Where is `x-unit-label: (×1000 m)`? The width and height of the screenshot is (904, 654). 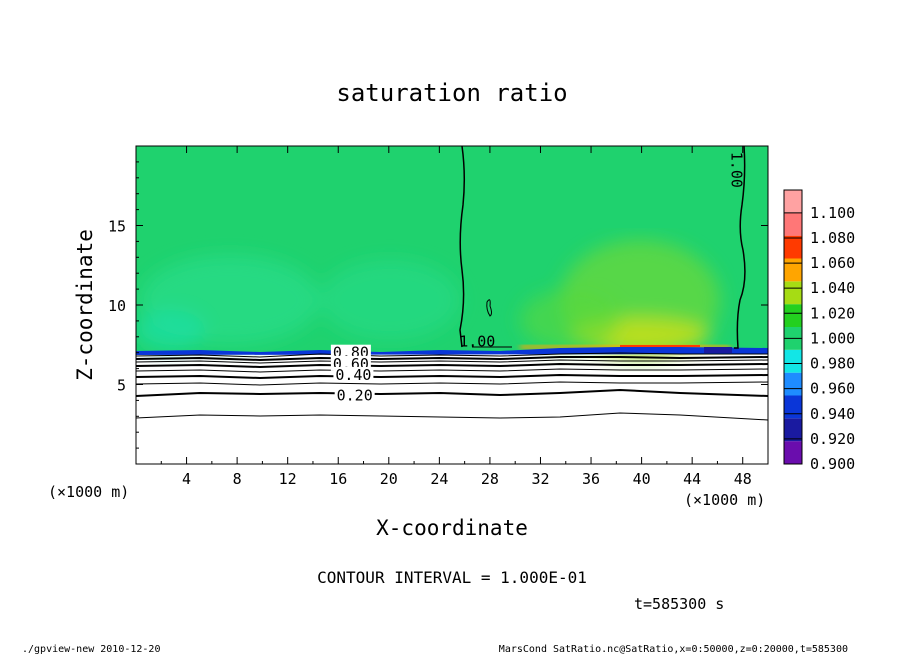 x-unit-label: (×1000 m) is located at coordinates (88, 492).